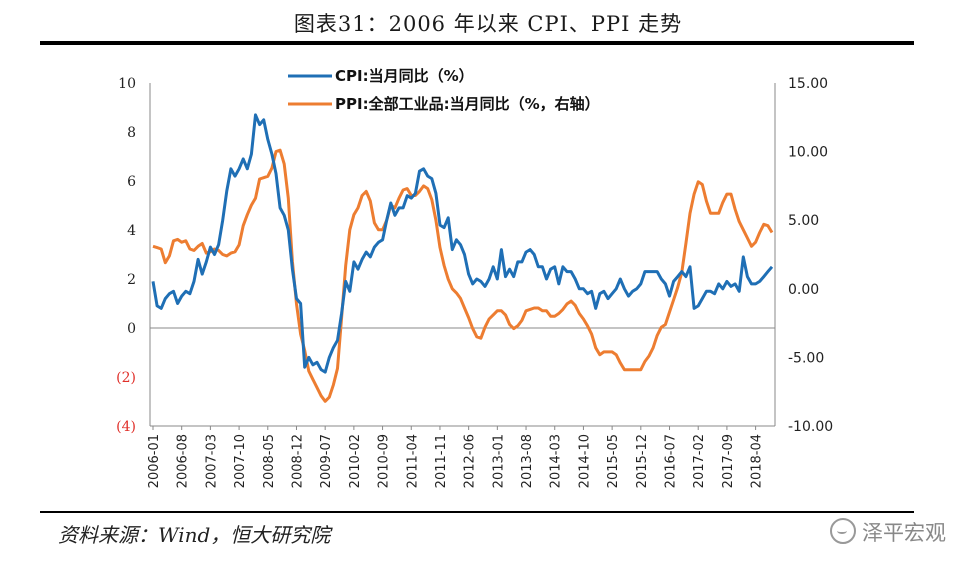 The height and width of the screenshot is (575, 976). What do you see at coordinates (240, 461) in the screenshot?
I see `x-tick-label: 2007-10` at bounding box center [240, 461].